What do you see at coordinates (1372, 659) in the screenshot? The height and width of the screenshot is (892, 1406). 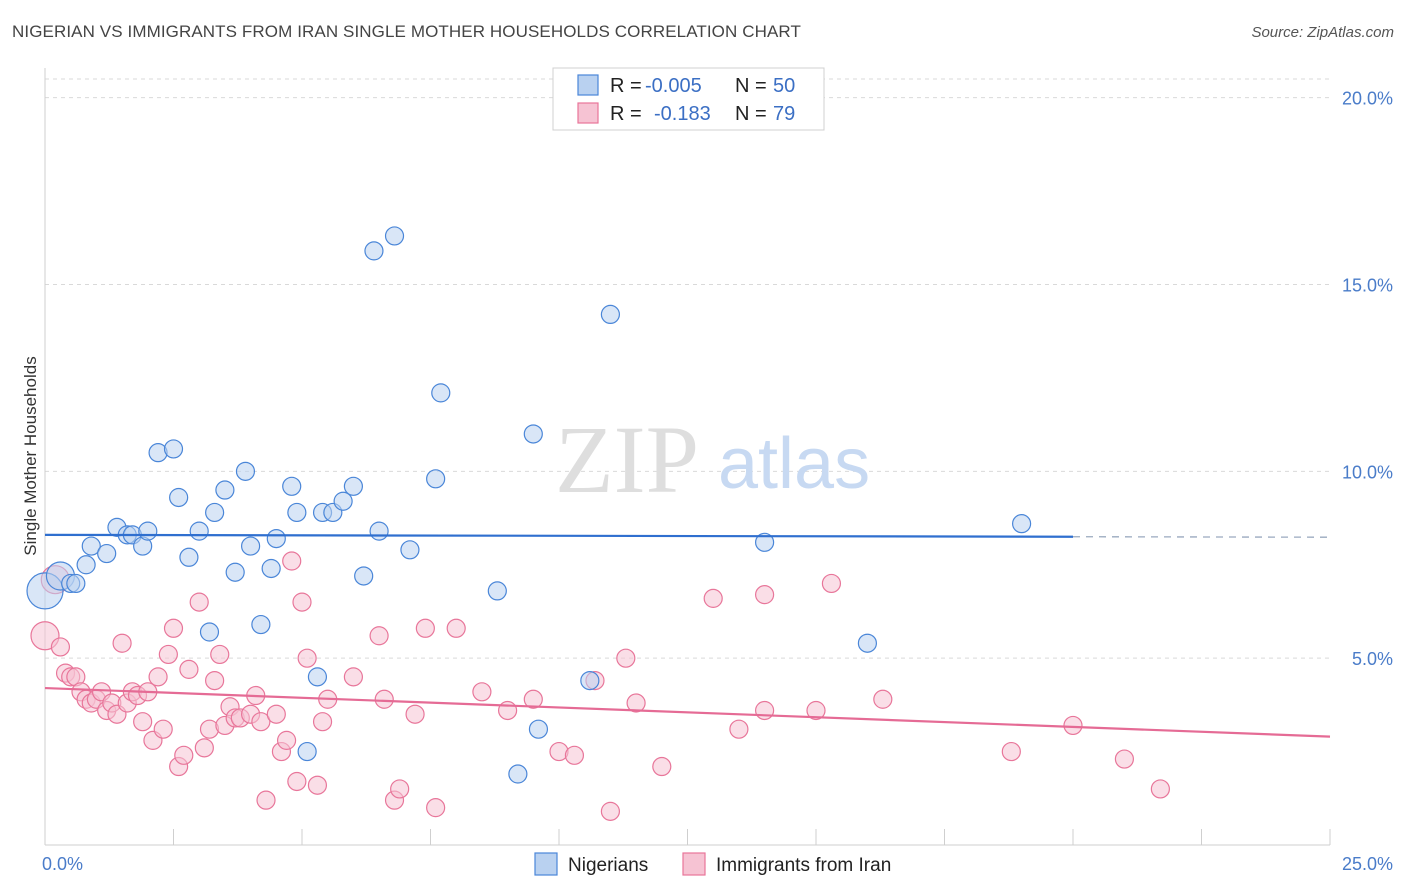 I see `y-tick-label-0: 5.0%` at bounding box center [1372, 659].